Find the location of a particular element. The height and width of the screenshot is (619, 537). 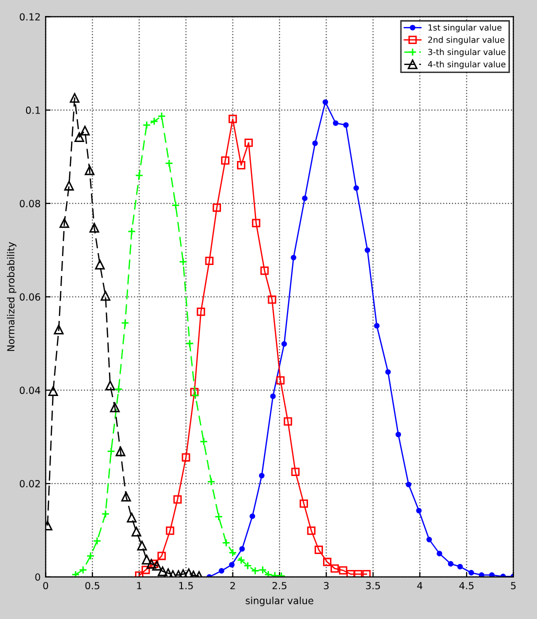

x-tick-label: 0.5 is located at coordinates (92, 586).